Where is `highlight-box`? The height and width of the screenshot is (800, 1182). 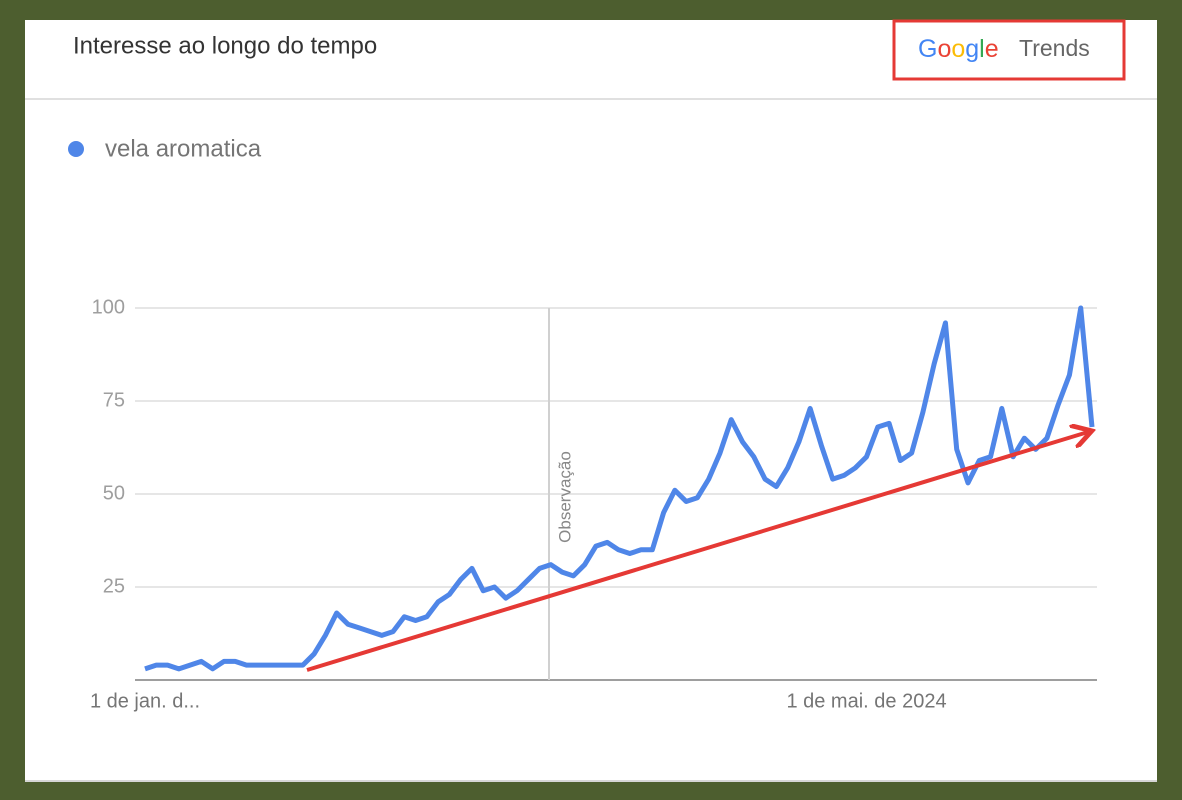 highlight-box is located at coordinates (1009, 50).